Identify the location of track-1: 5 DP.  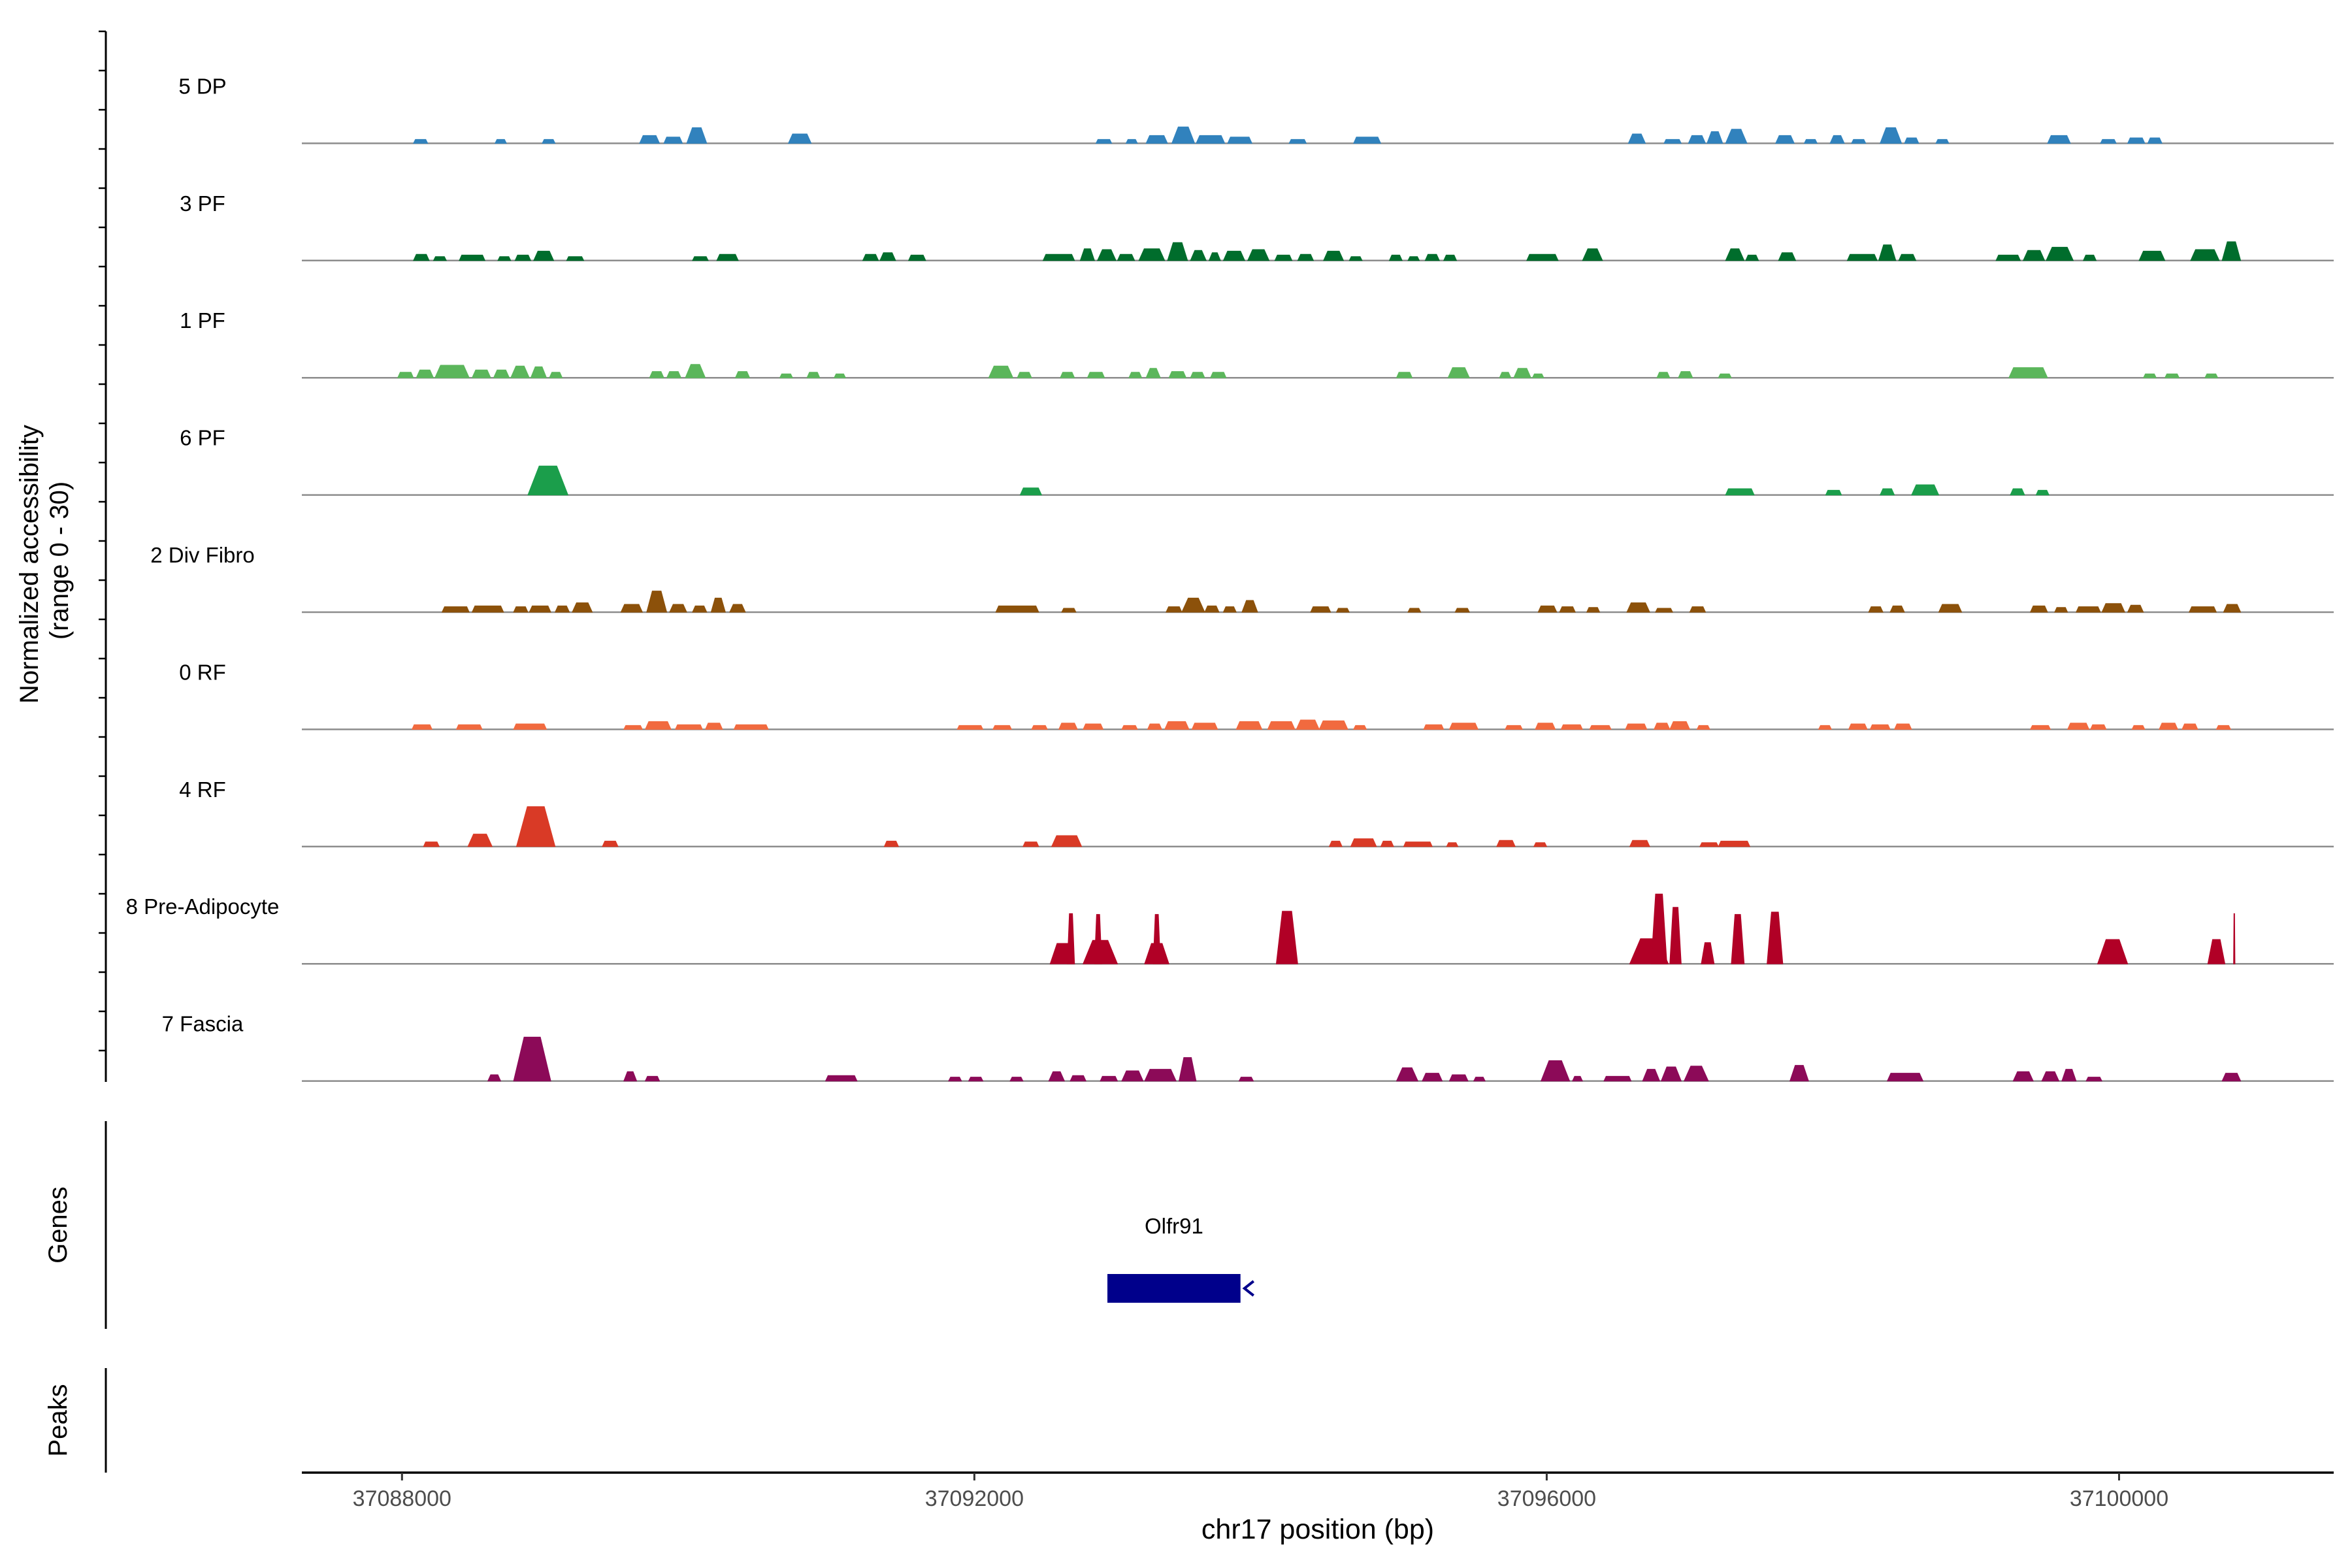
(1256, 109).